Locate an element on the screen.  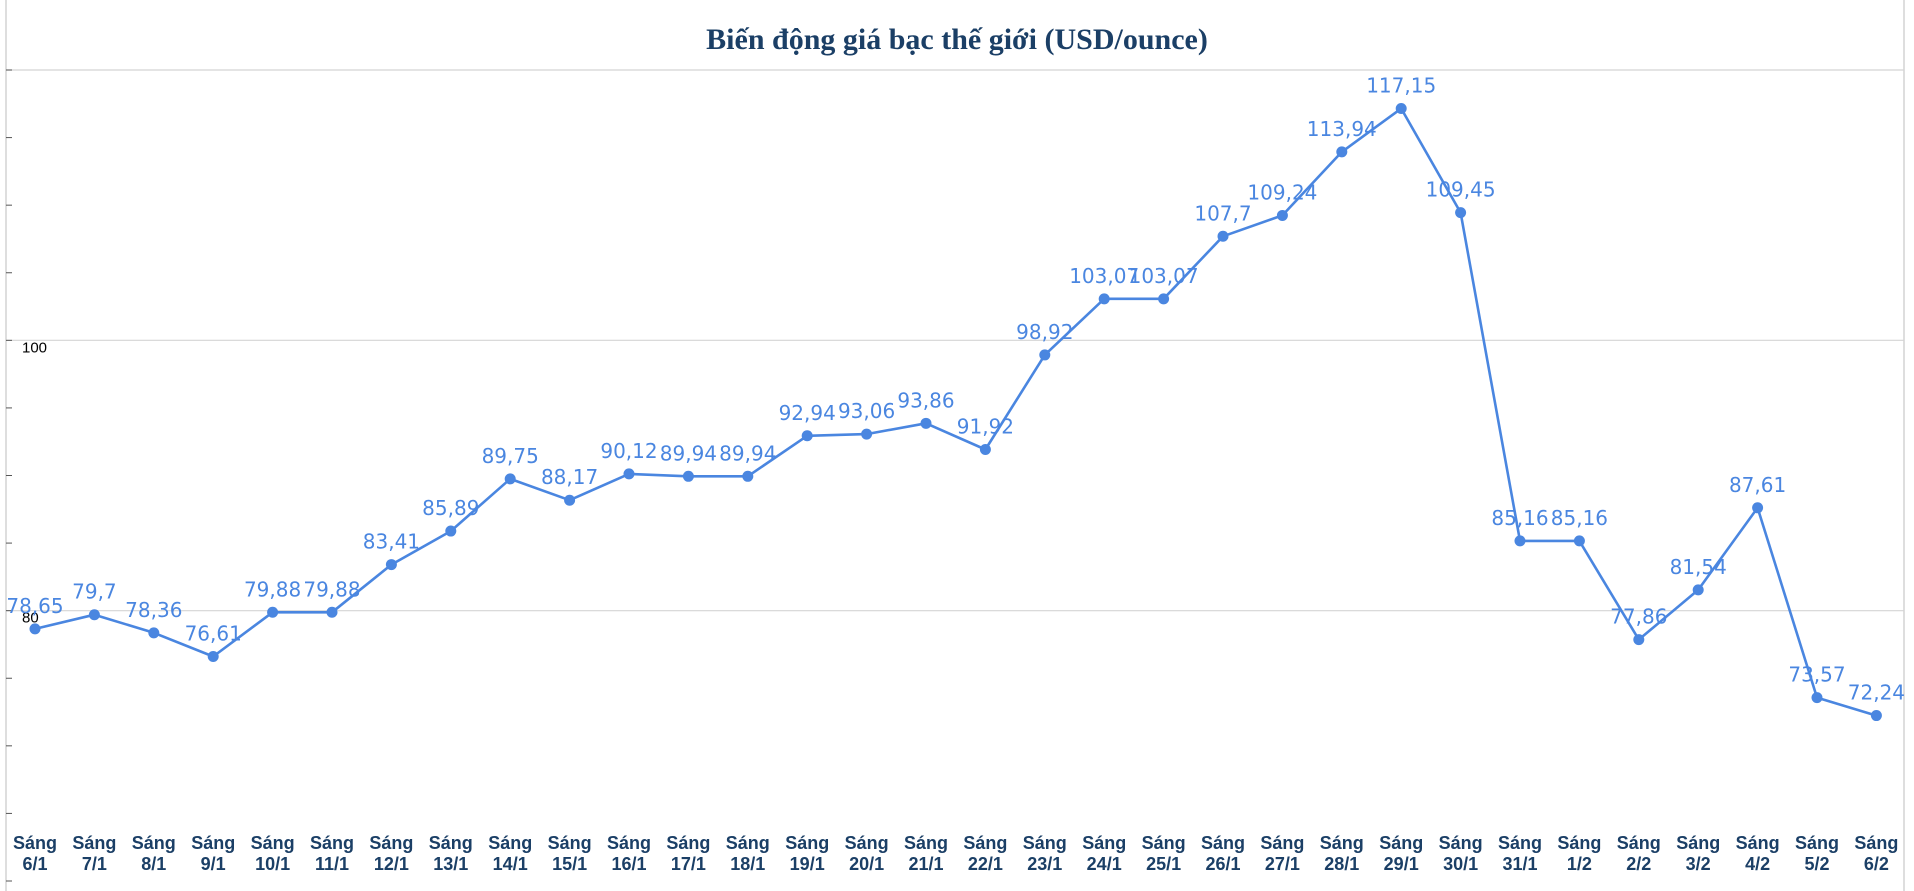
data-label: 90,12 is located at coordinates (628, 451).